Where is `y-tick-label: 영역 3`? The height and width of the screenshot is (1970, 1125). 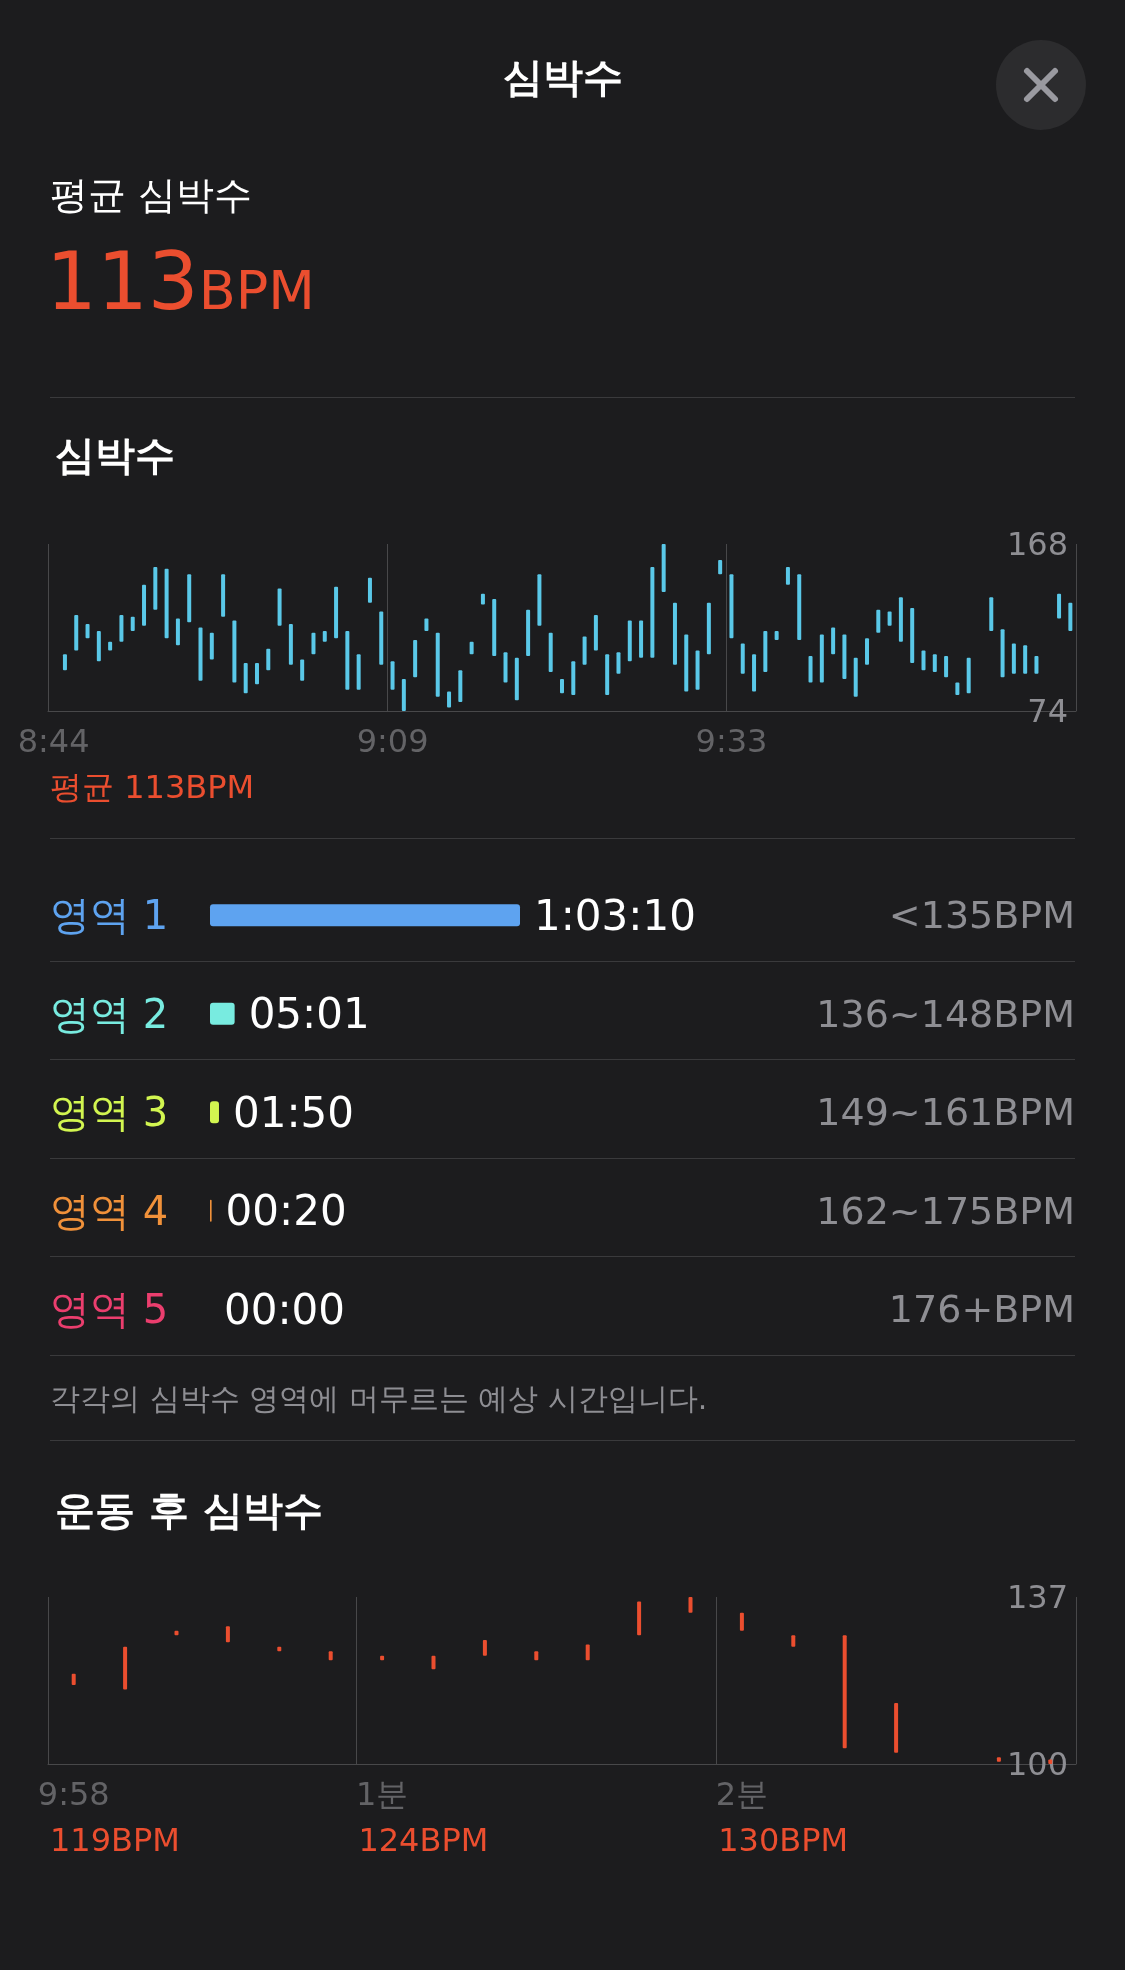
y-tick-label: 영역 3 is located at coordinates (109, 1112).